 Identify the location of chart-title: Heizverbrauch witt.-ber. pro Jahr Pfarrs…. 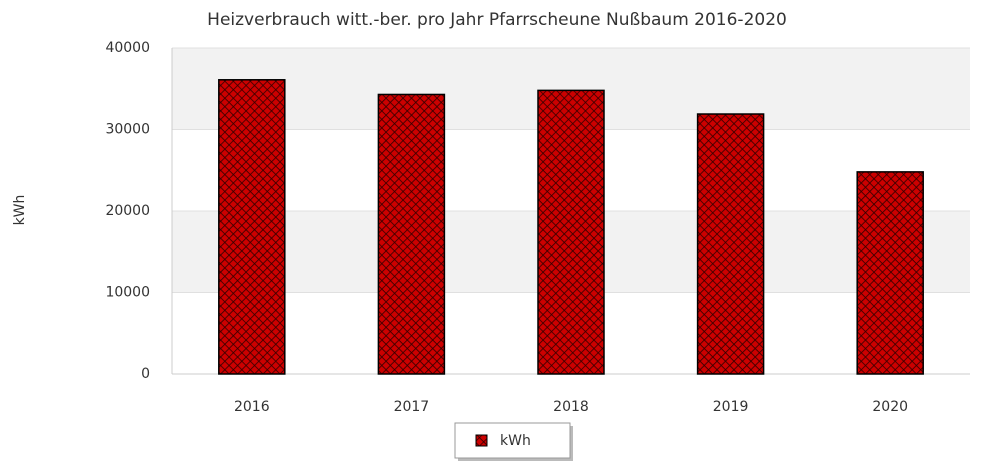
(497, 20).